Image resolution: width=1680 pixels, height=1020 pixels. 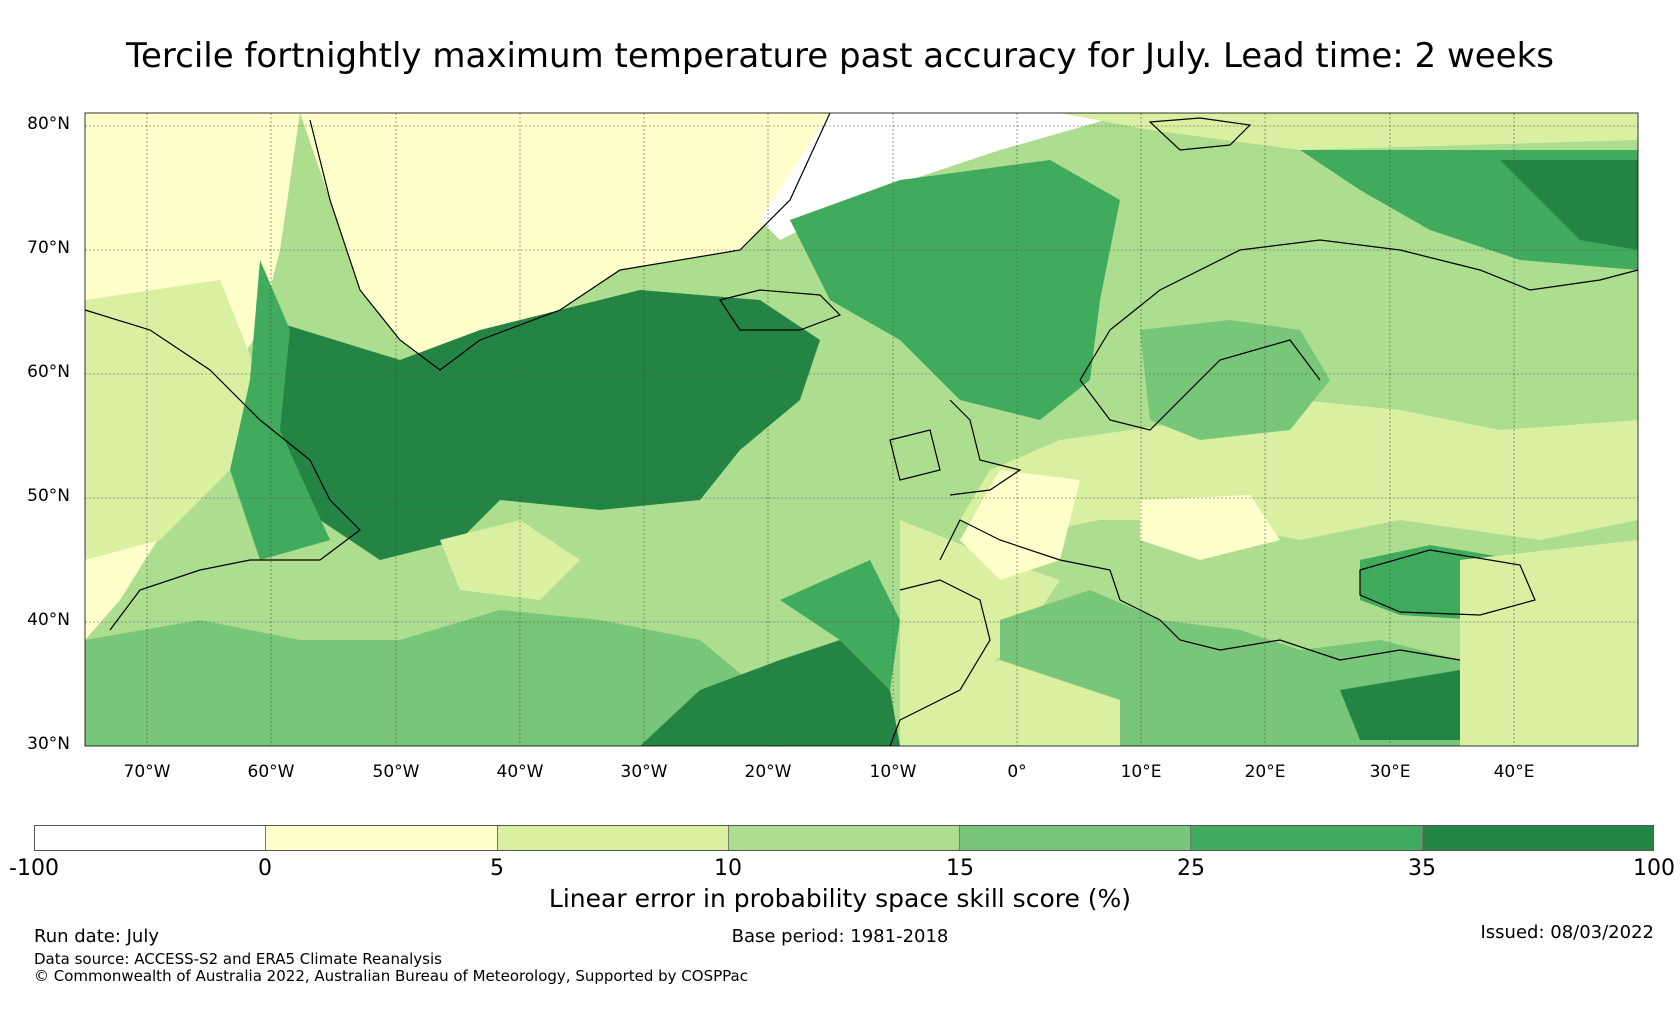 What do you see at coordinates (1514, 772) in the screenshot?
I see `lon-label-40e: 40°E` at bounding box center [1514, 772].